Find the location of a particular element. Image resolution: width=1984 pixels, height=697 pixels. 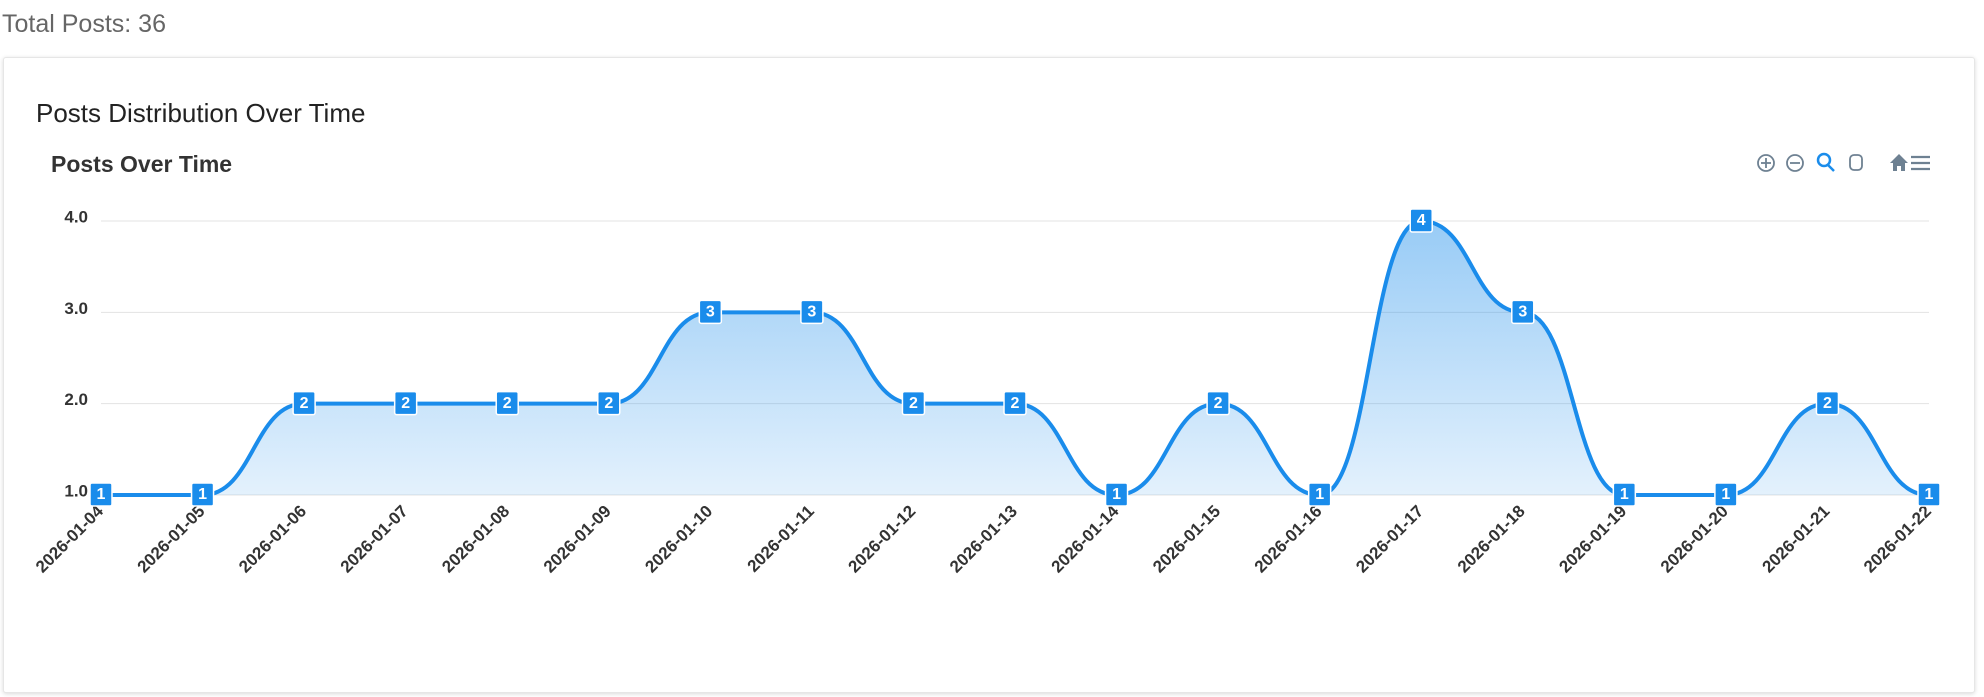

x-tick-label: 2026-01-08 is located at coordinates (475, 539).